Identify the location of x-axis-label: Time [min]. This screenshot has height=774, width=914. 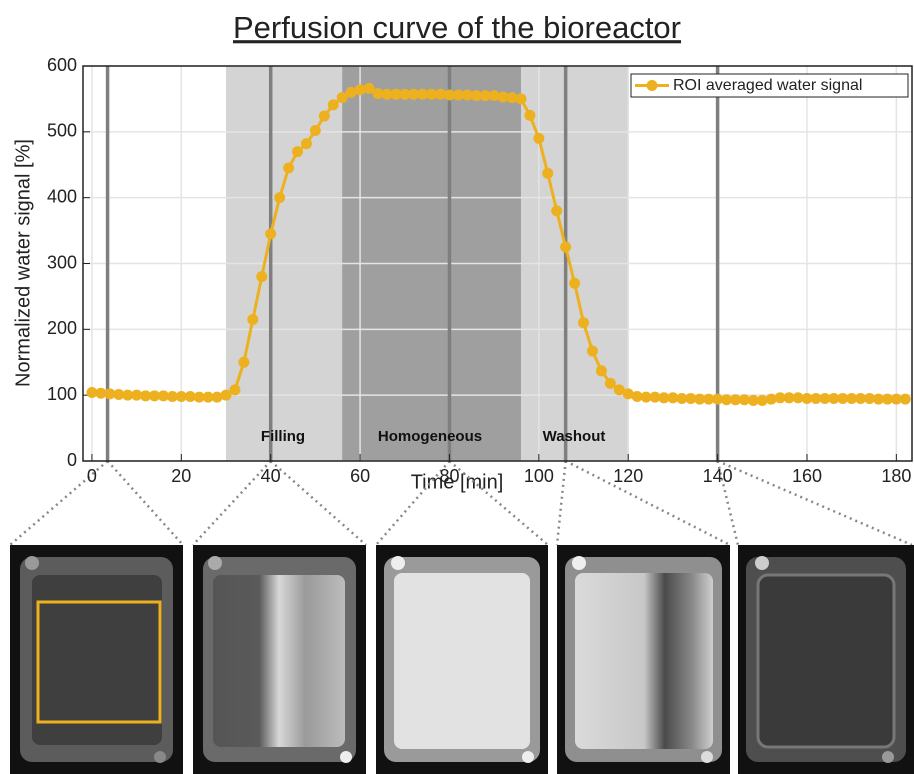
(457, 482).